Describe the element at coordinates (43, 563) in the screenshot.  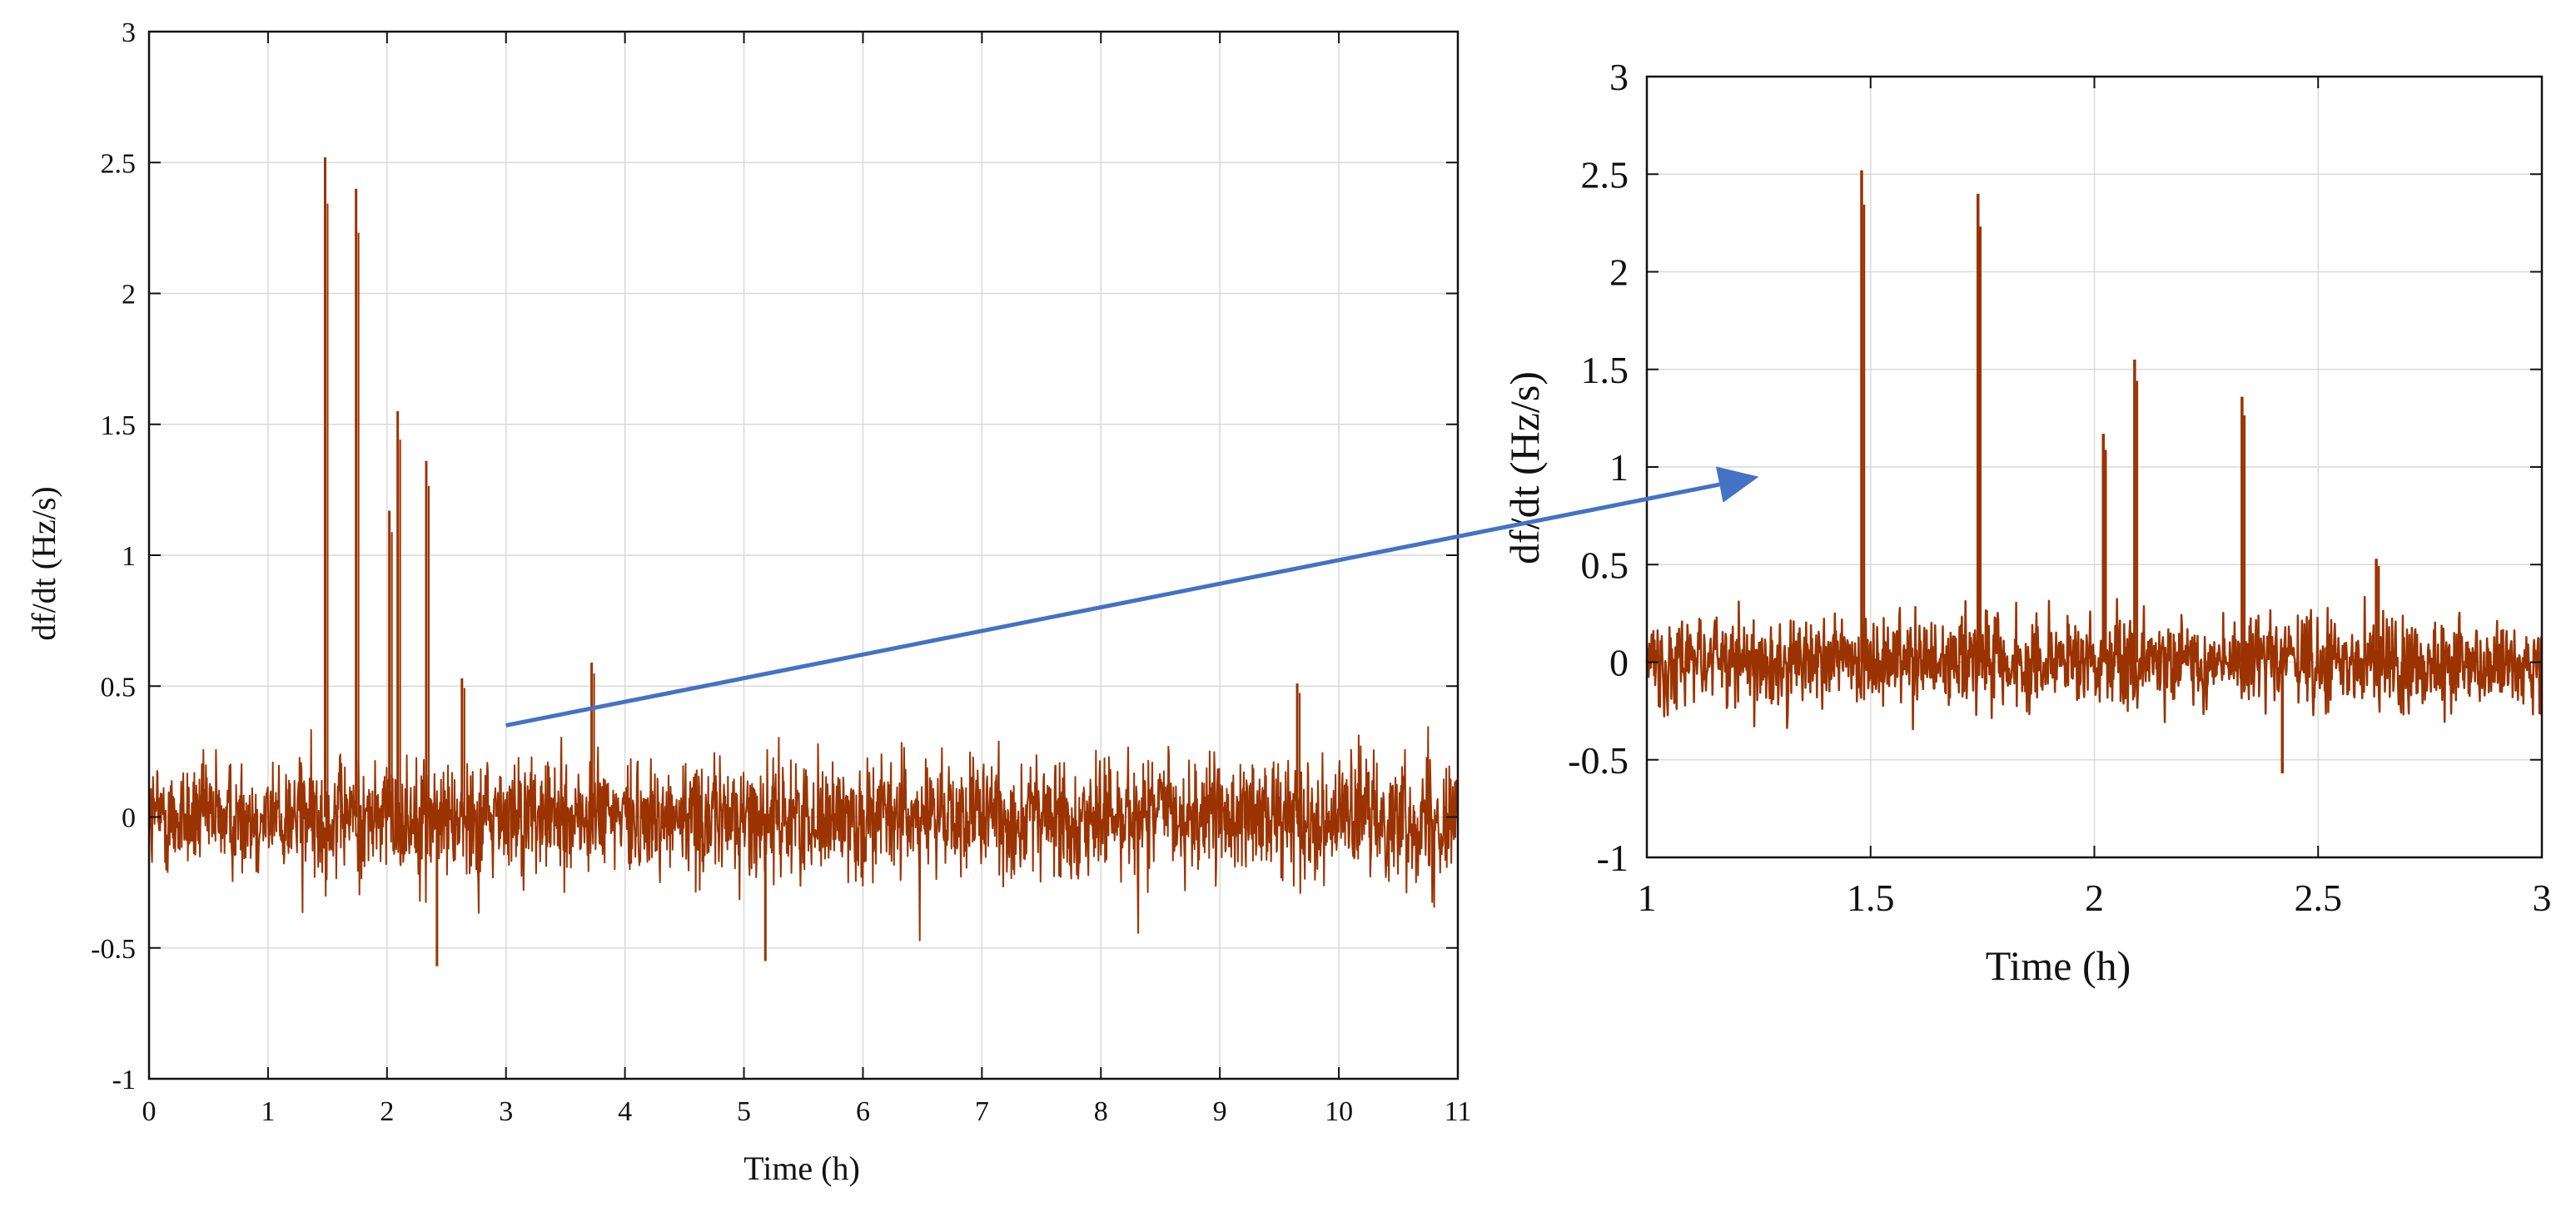
I see `overview-y-axis-label: df/dt (Hz/s)` at that location.